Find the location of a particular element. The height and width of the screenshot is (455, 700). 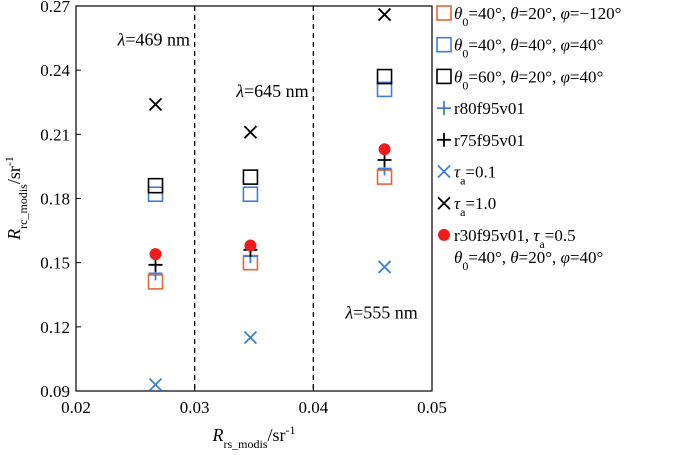

legend-label-7: τa=1.0 is located at coordinates (475, 206).